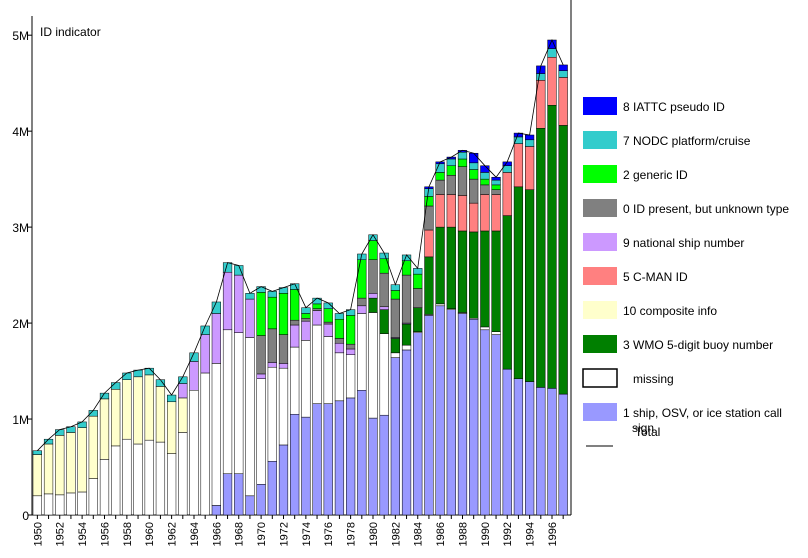 The image size is (808, 558). Describe the element at coordinates (663, 242) in the screenshot. I see `legend-item-4: 9 national ship number` at that location.